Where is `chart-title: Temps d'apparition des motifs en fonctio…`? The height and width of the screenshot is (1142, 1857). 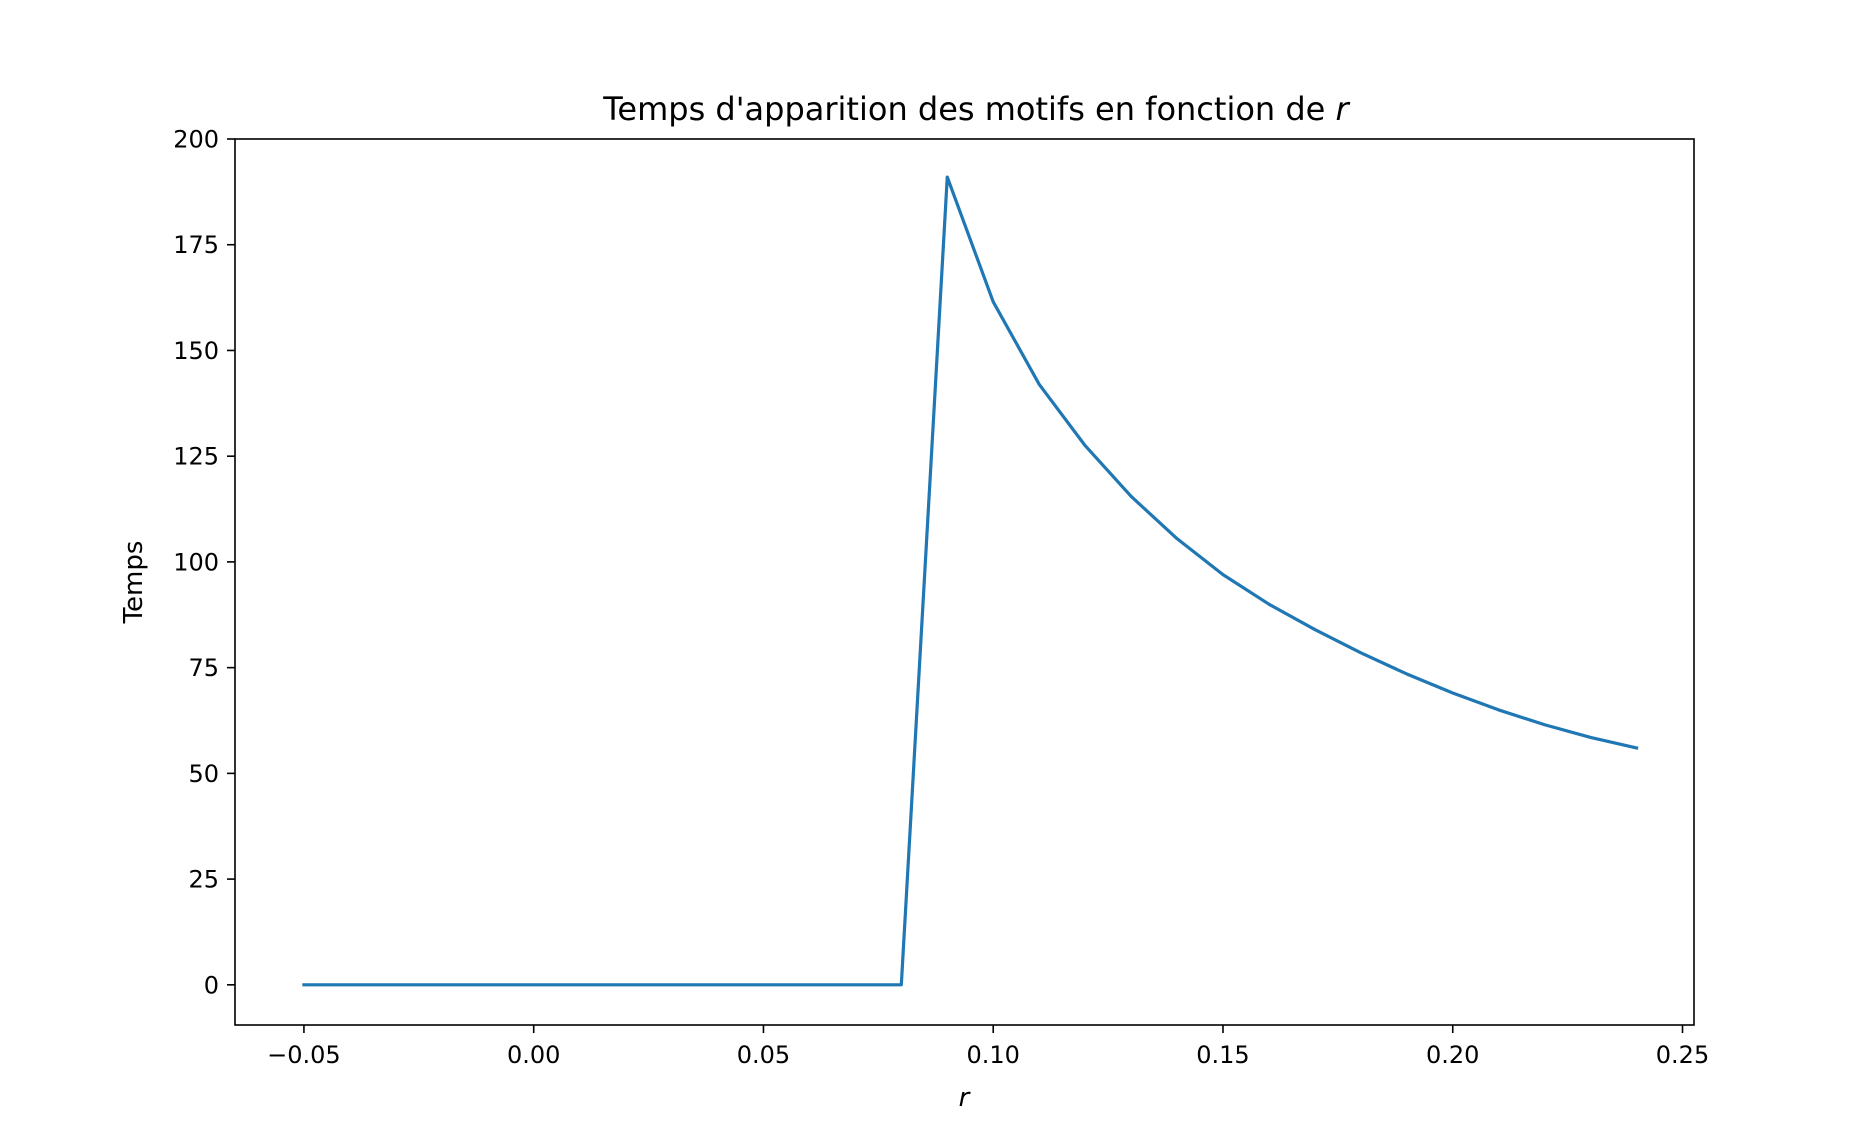
chart-title: Temps d'apparition des motifs en fonctio… is located at coordinates (976, 109).